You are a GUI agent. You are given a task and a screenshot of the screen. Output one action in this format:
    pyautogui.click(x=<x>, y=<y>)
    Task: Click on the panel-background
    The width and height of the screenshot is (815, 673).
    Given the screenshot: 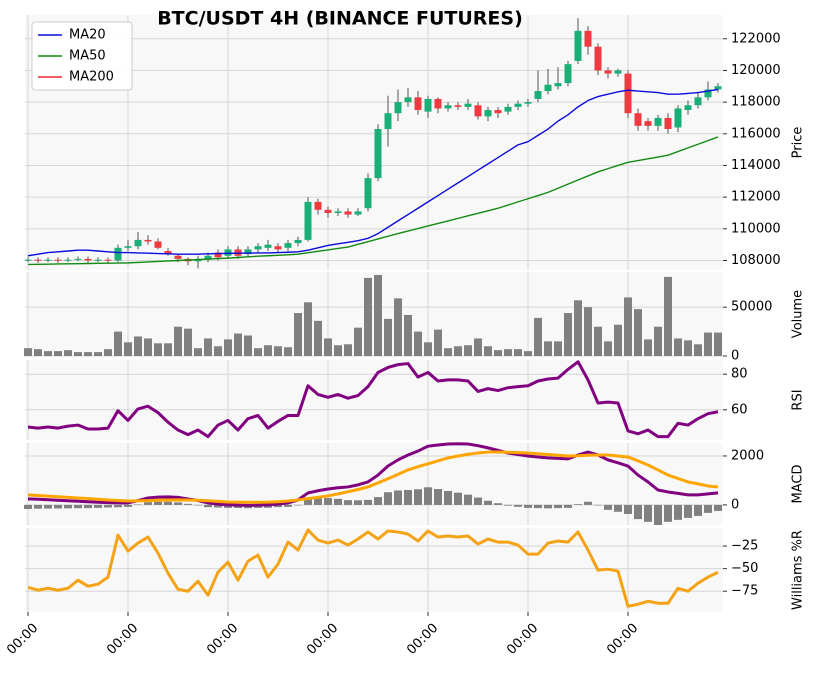 What is the action you would take?
    pyautogui.click(x=374, y=400)
    